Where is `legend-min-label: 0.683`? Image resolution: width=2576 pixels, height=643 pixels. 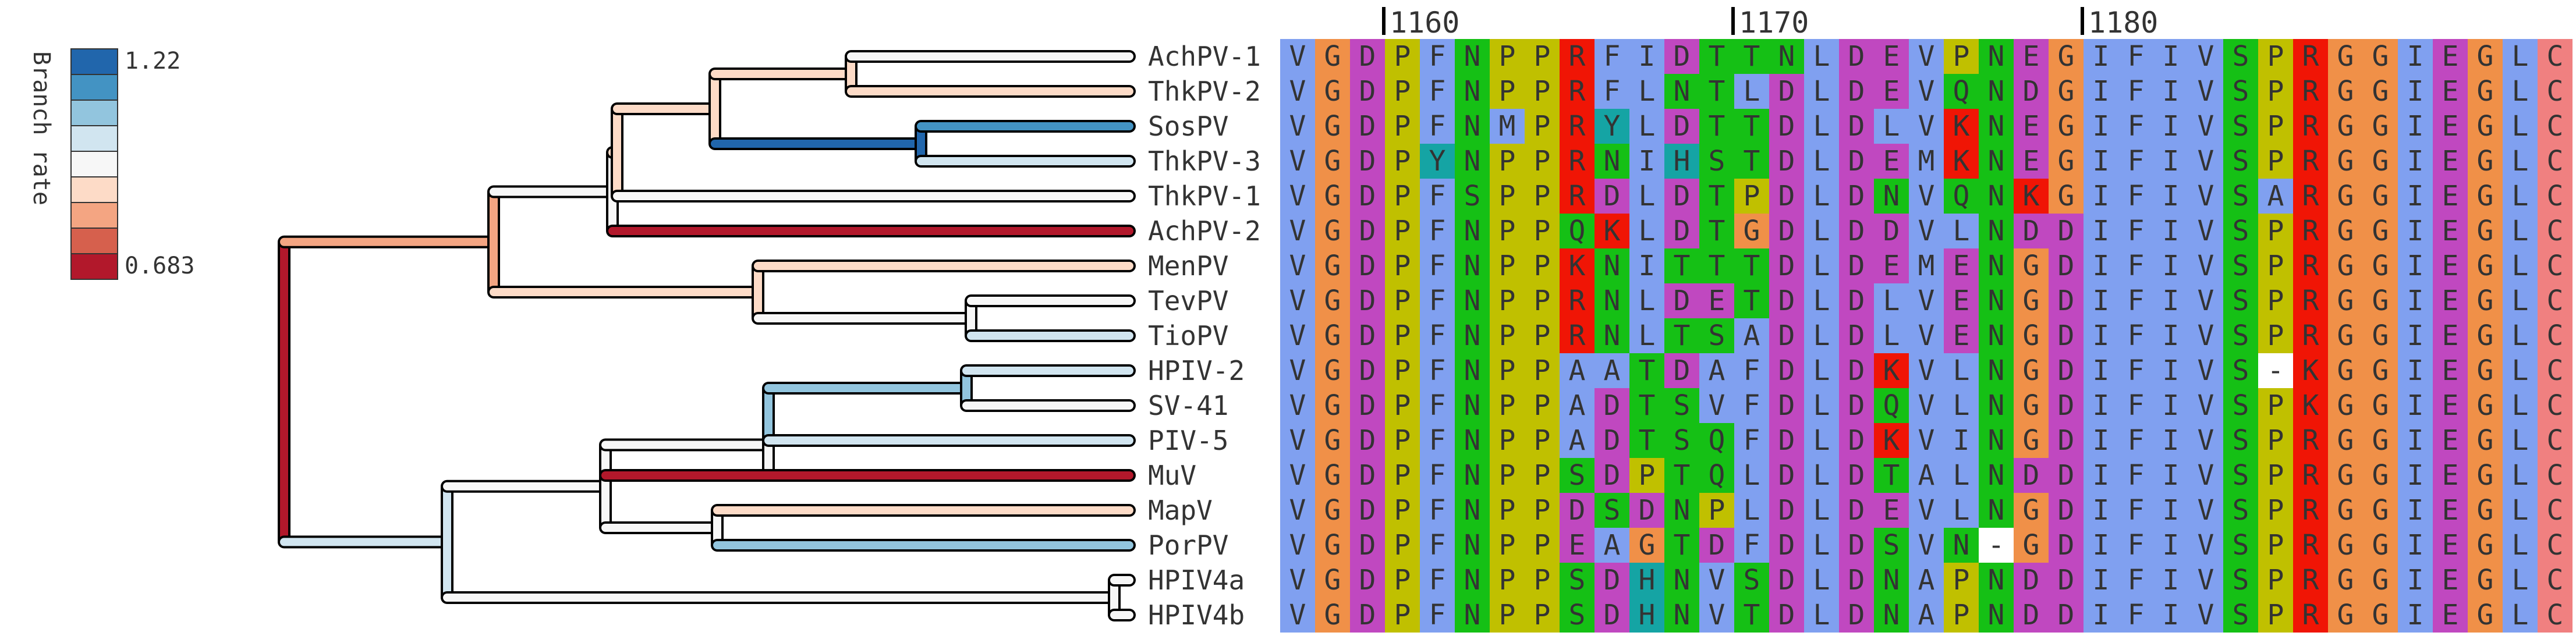 legend-min-label: 0.683 is located at coordinates (159, 266).